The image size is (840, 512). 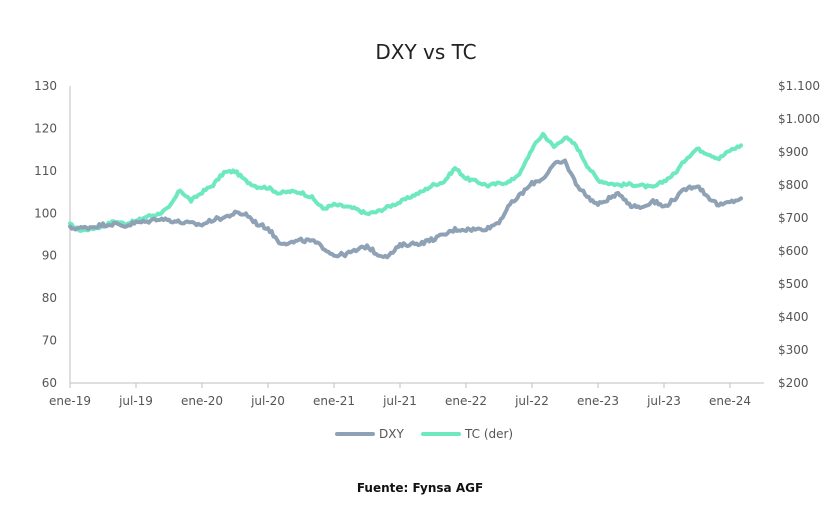 What do you see at coordinates (793, 251) in the screenshot?
I see `y-right-tick-label: $600` at bounding box center [793, 251].